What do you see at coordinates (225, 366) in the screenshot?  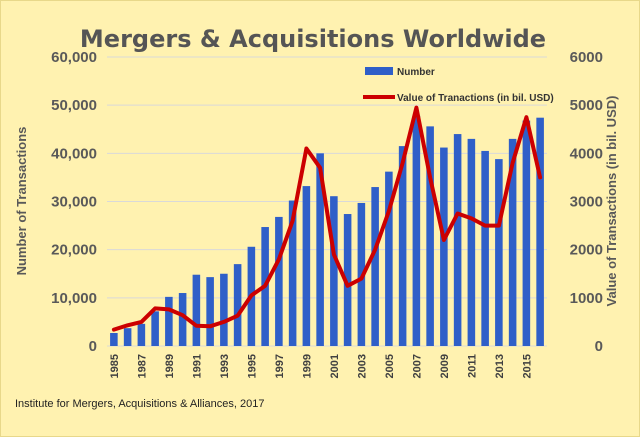 I see `x-tick-label: 1993` at bounding box center [225, 366].